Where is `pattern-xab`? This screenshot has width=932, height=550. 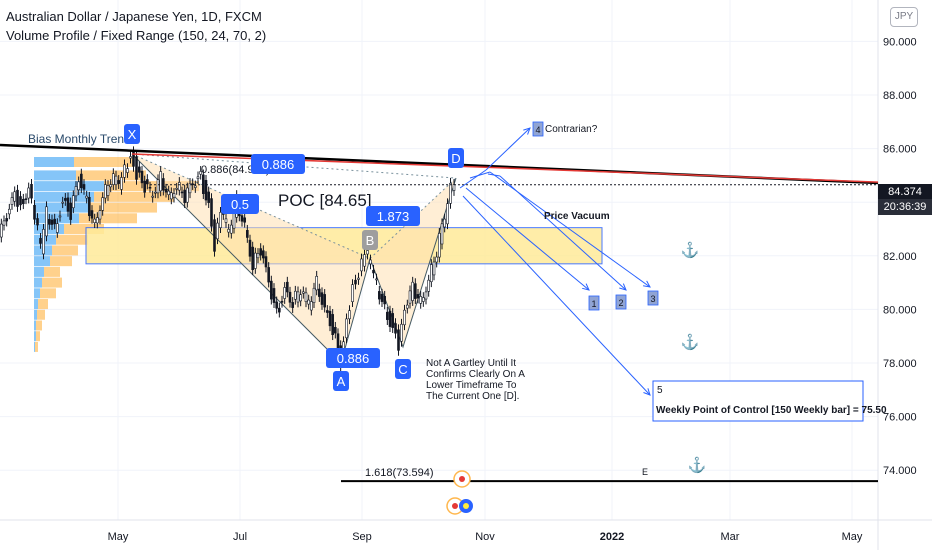
pattern-xab is located at coordinates (251, 258).